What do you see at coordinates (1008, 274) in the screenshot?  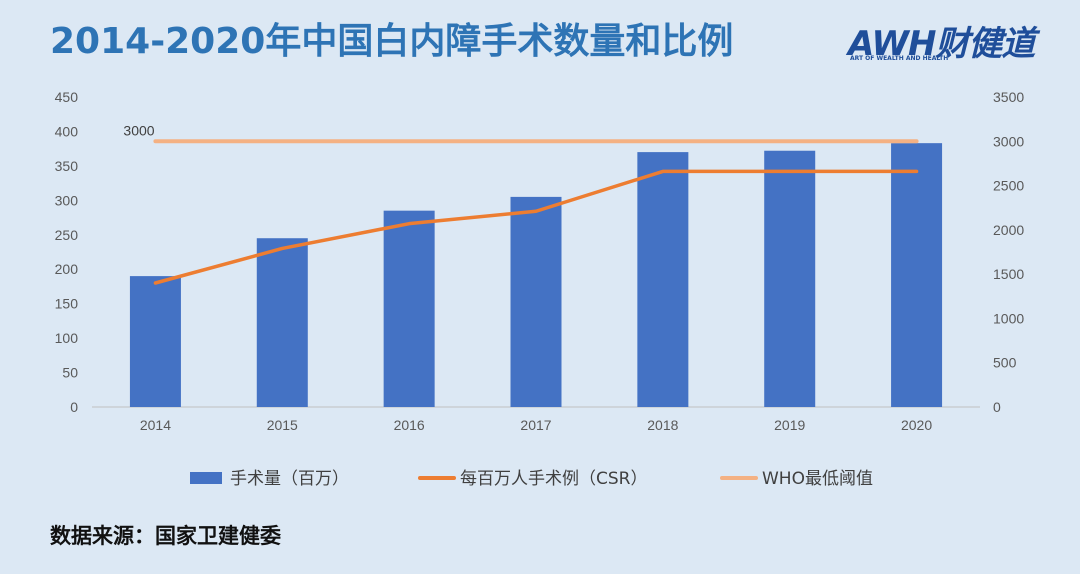 I see `right-axis-tick-label: 1500` at bounding box center [1008, 274].